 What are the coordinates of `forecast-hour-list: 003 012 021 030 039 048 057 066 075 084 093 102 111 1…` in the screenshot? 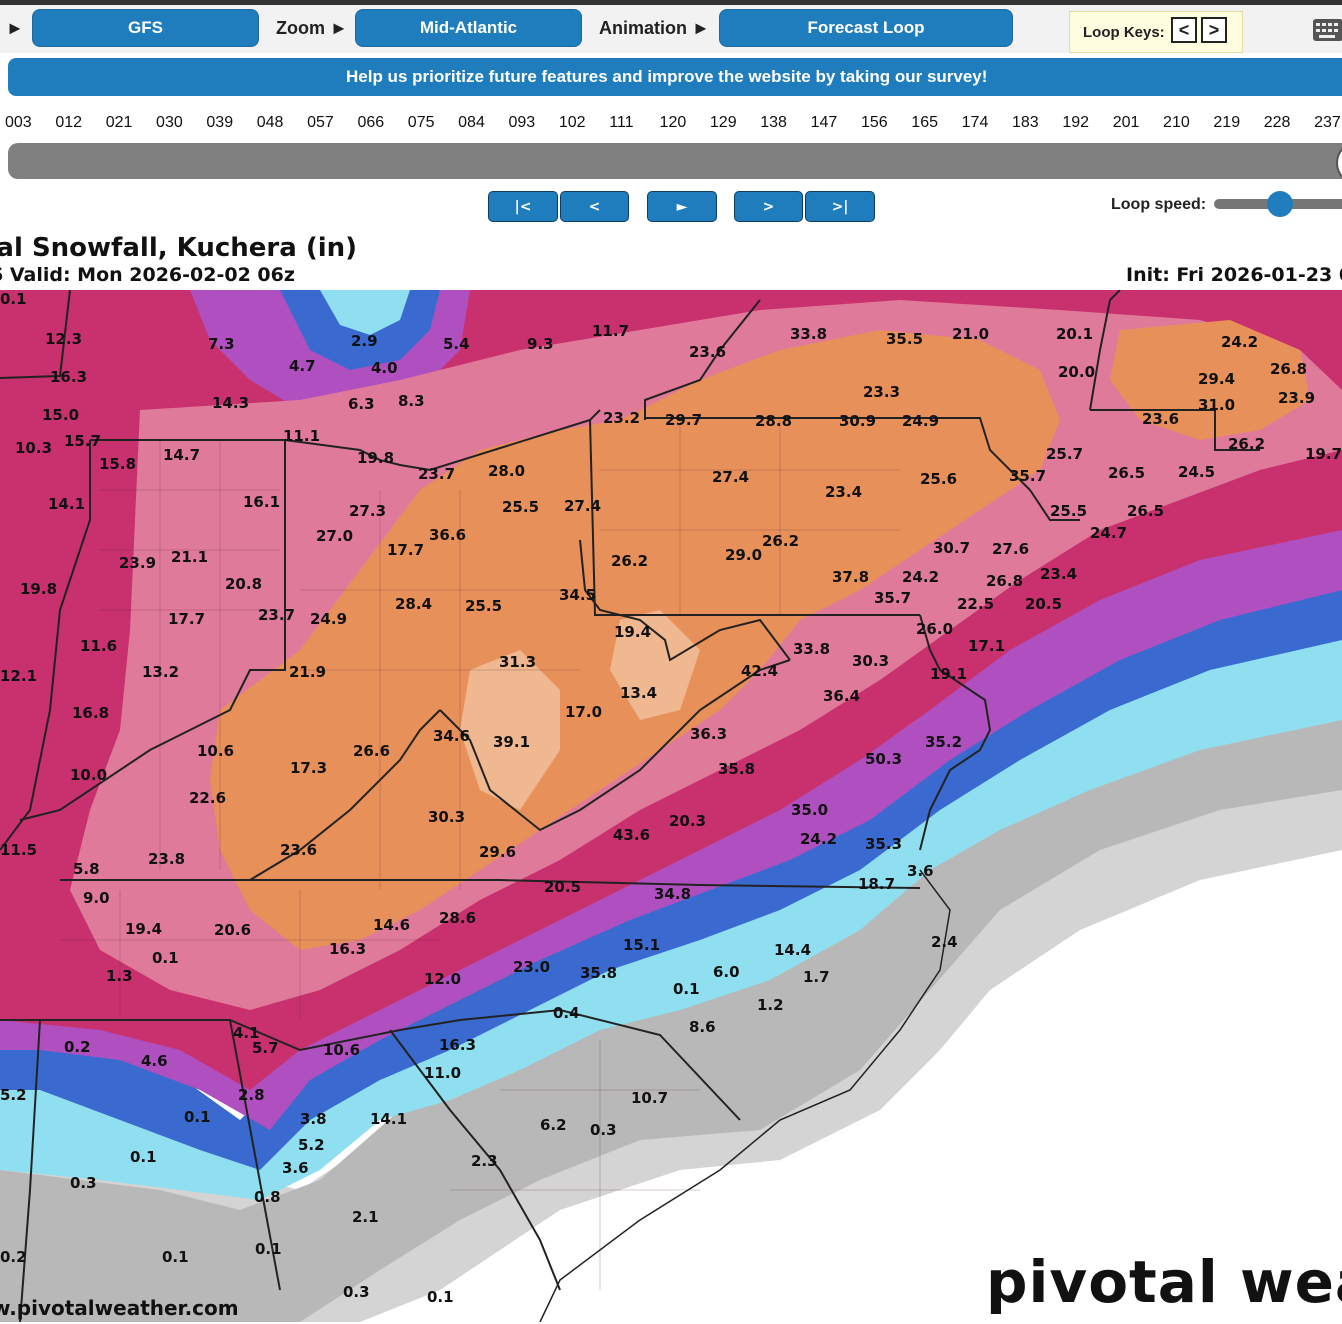 It's located at (671, 125).